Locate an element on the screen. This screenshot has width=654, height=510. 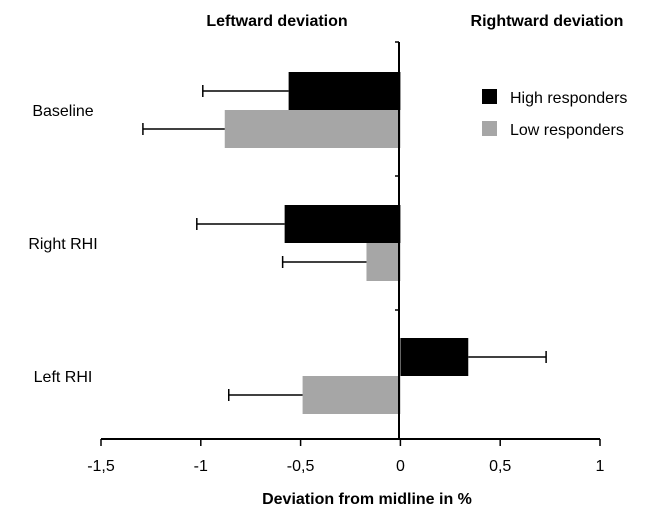
x-tick-label-2: -0,5 is located at coordinates (301, 466).